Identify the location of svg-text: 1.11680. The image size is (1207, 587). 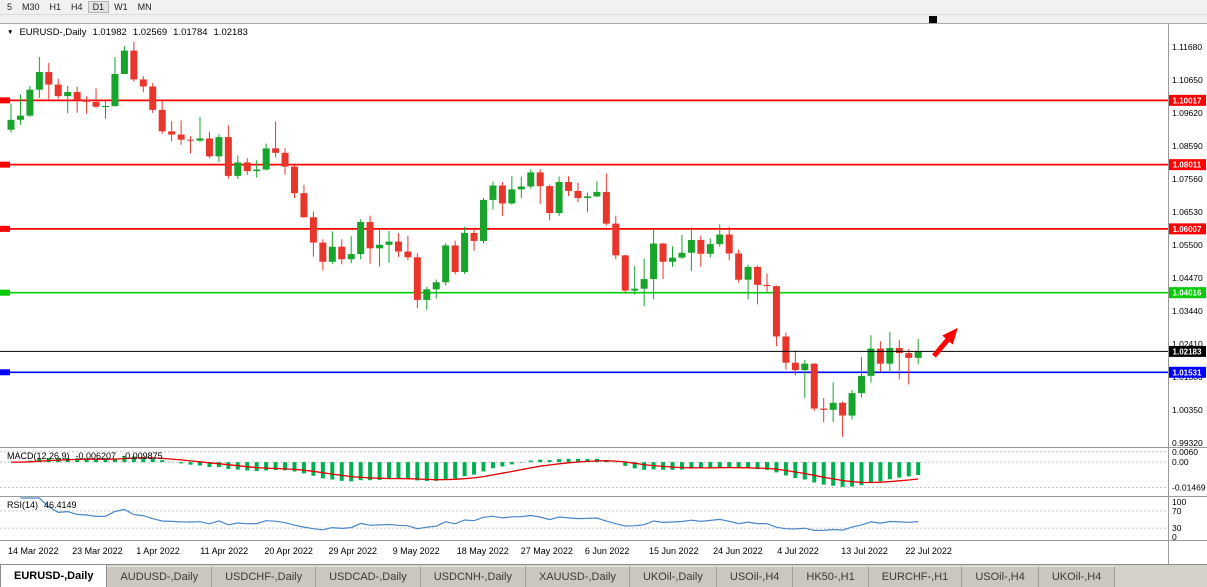
(1187, 47).